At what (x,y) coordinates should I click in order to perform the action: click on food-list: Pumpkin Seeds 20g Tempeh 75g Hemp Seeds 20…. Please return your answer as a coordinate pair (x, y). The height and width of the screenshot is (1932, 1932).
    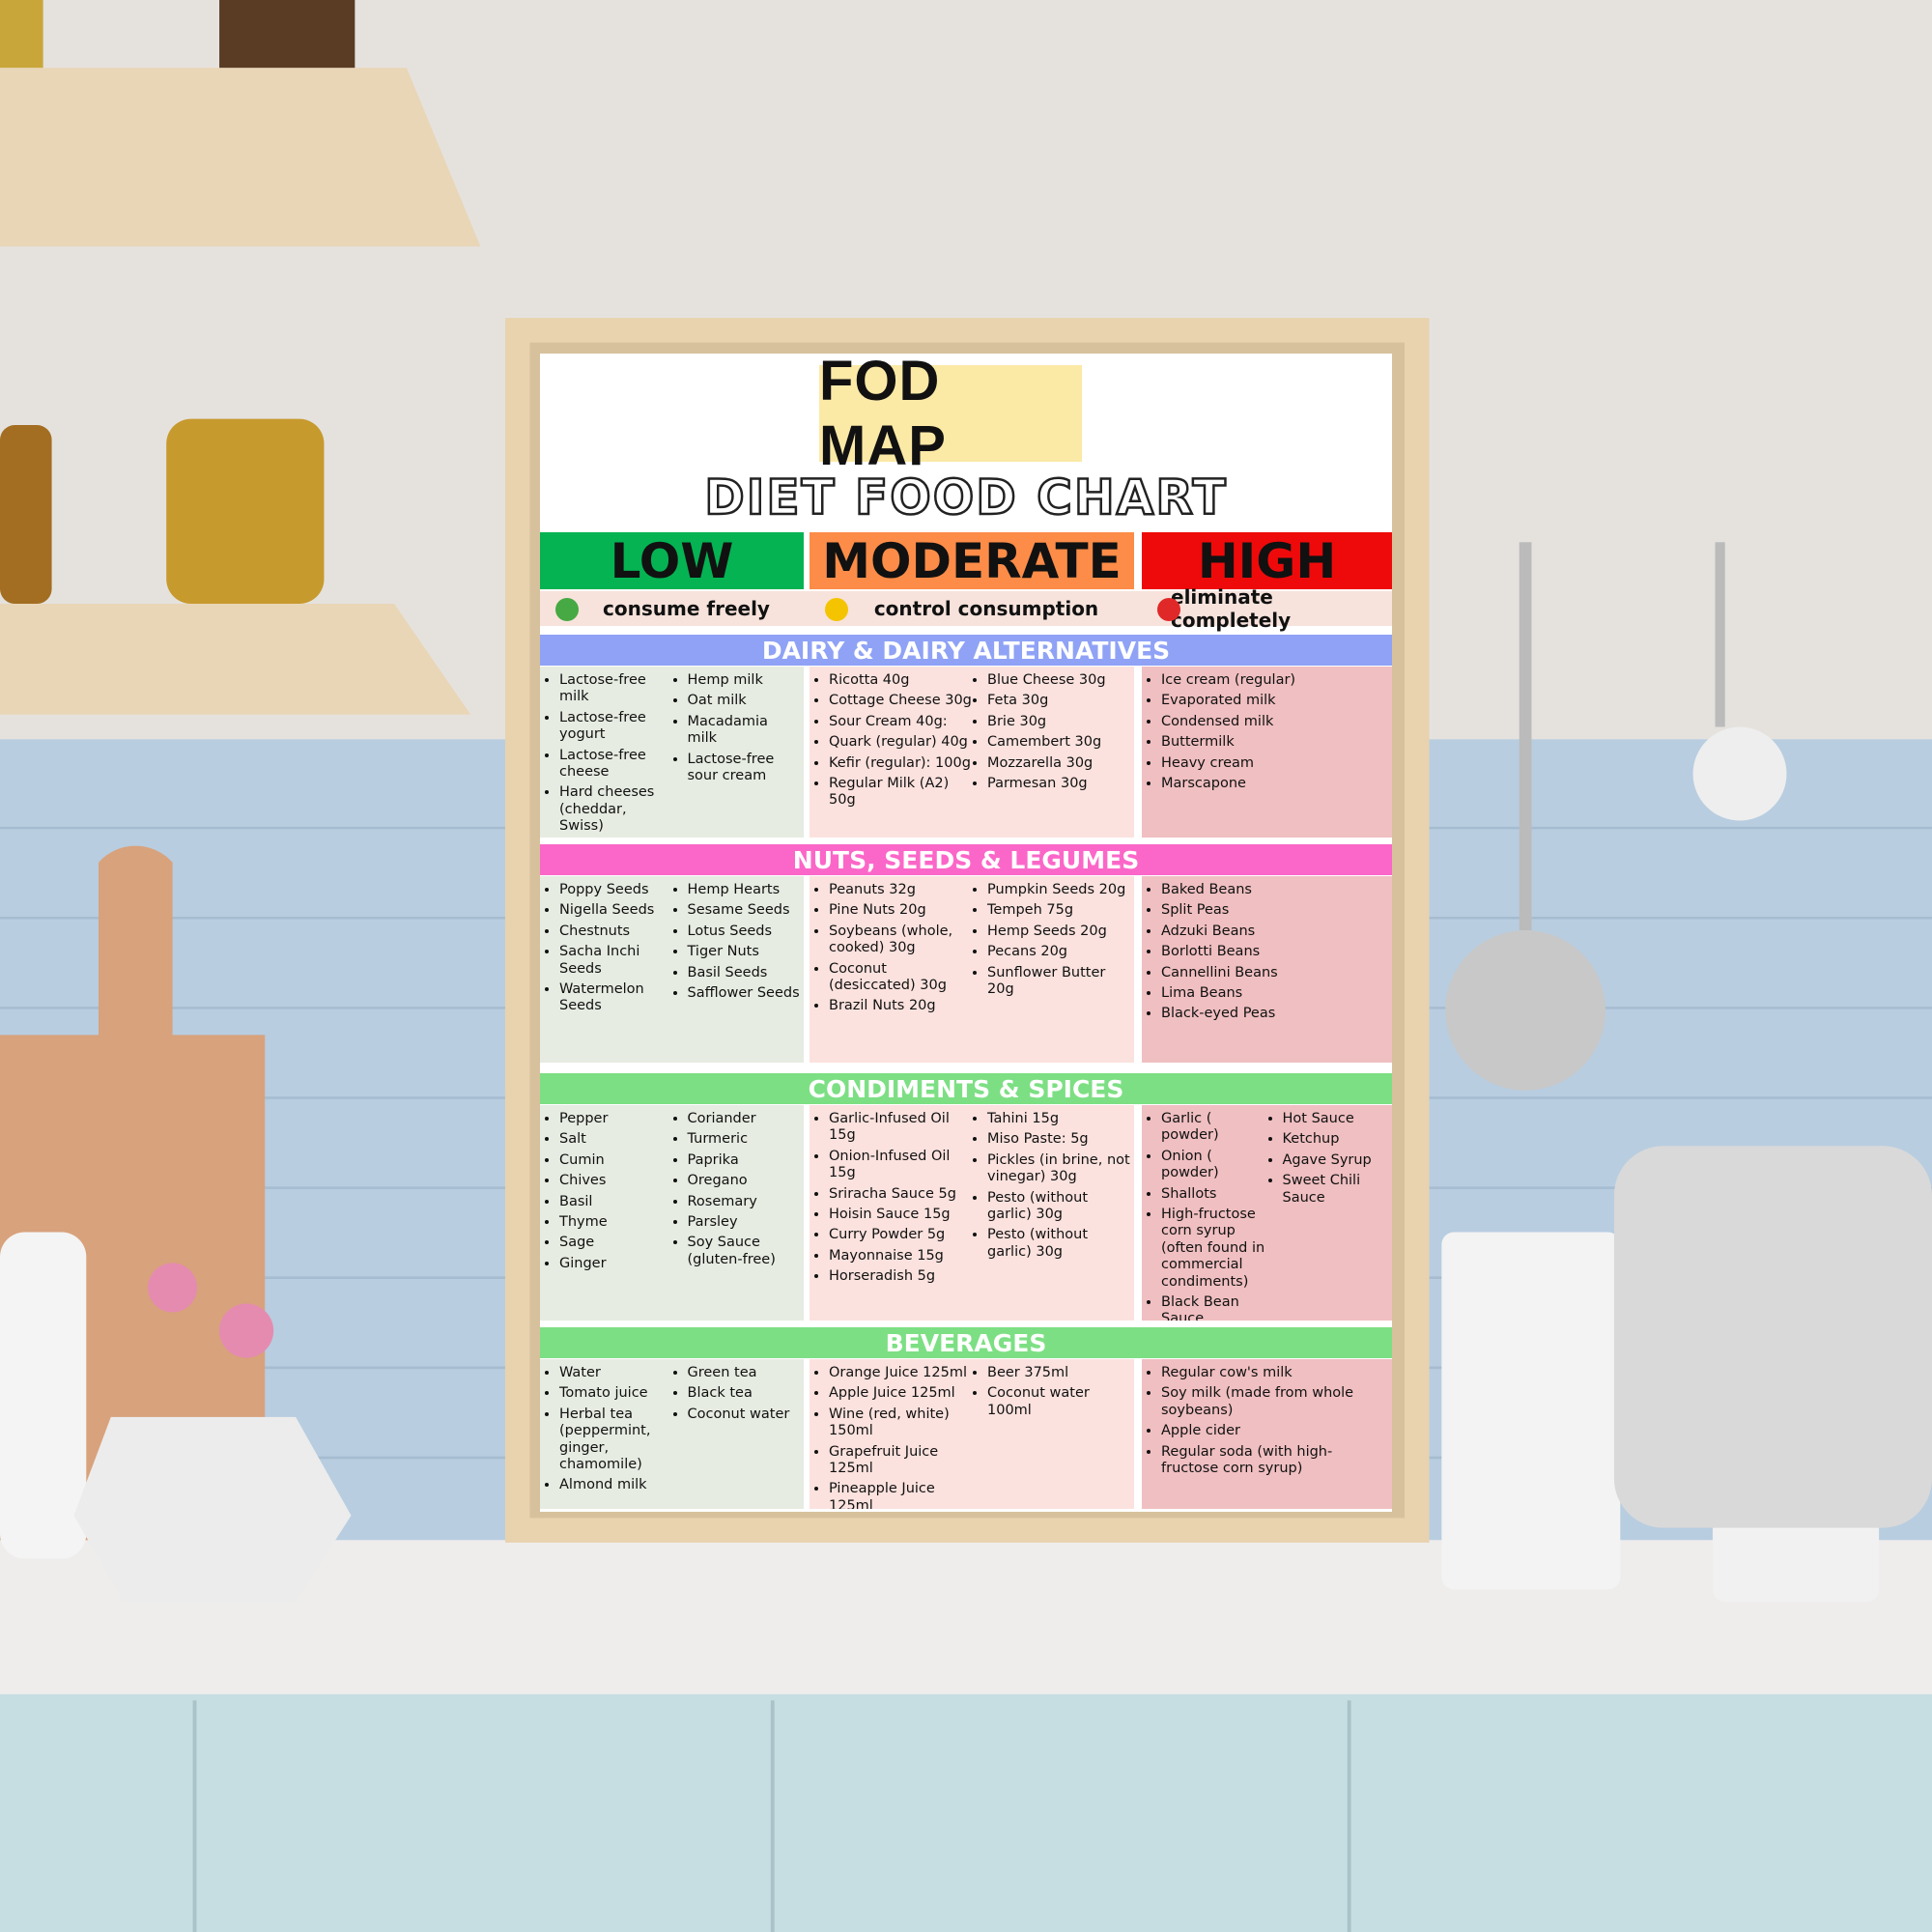
    Looking at the image, I should click on (1051, 969).